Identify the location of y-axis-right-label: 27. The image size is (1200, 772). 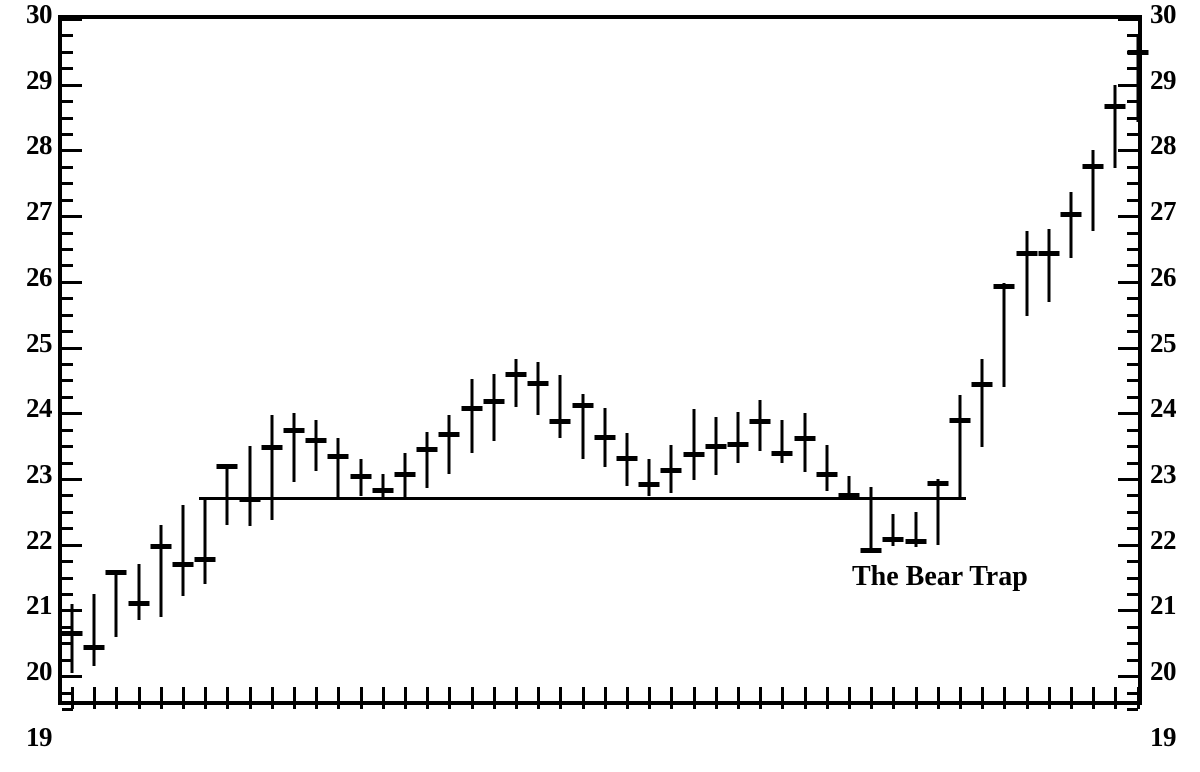
(1163, 211).